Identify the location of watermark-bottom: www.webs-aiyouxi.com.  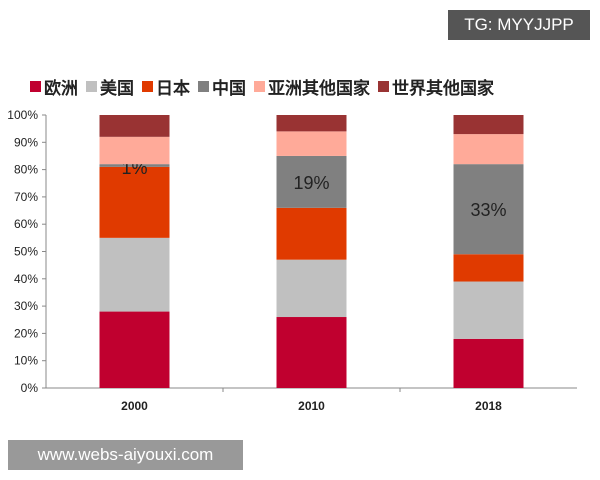
(125, 455).